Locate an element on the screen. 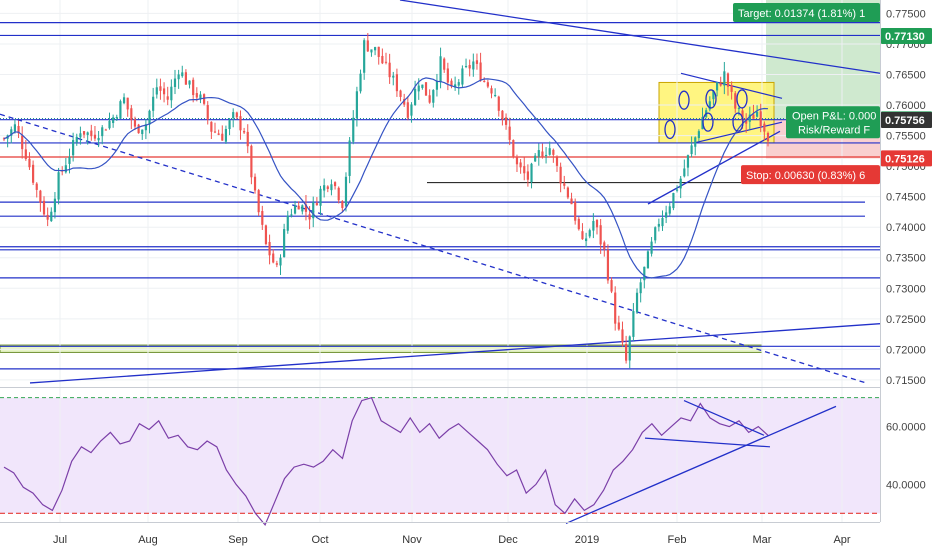 The width and height of the screenshot is (932, 550). pnl-box-bg is located at coordinates (833, 122).